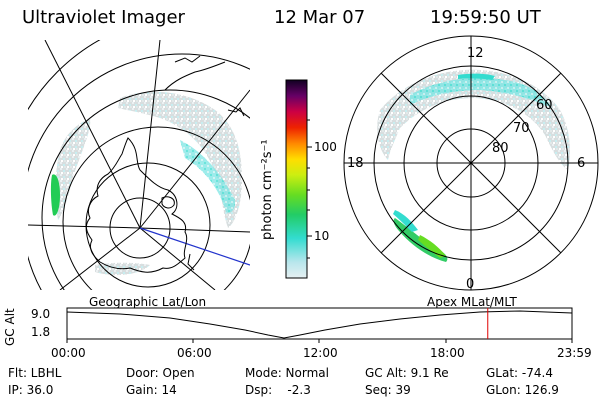 Image resolution: width=600 pixels, height=400 pixels. I want to click on mlt-label-left: 18, so click(355, 163).